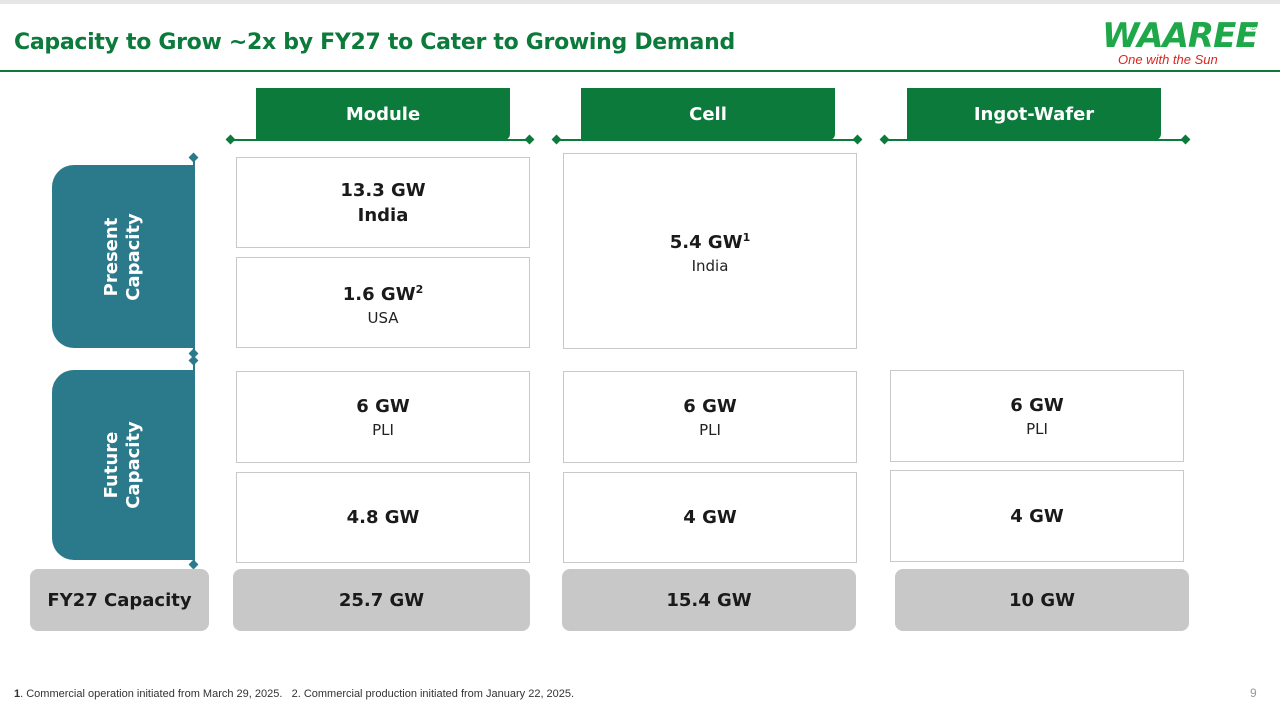 Image resolution: width=1280 pixels, height=712 pixels. I want to click on present-rule-top-marker, so click(193, 157).